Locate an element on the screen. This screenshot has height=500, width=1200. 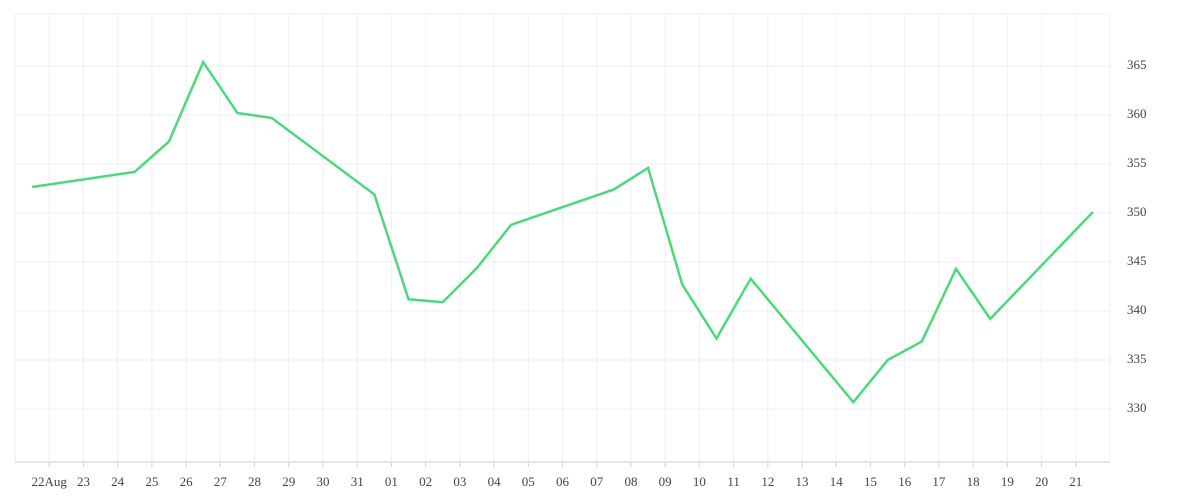
x-tick-label: 02 is located at coordinates (425, 481).